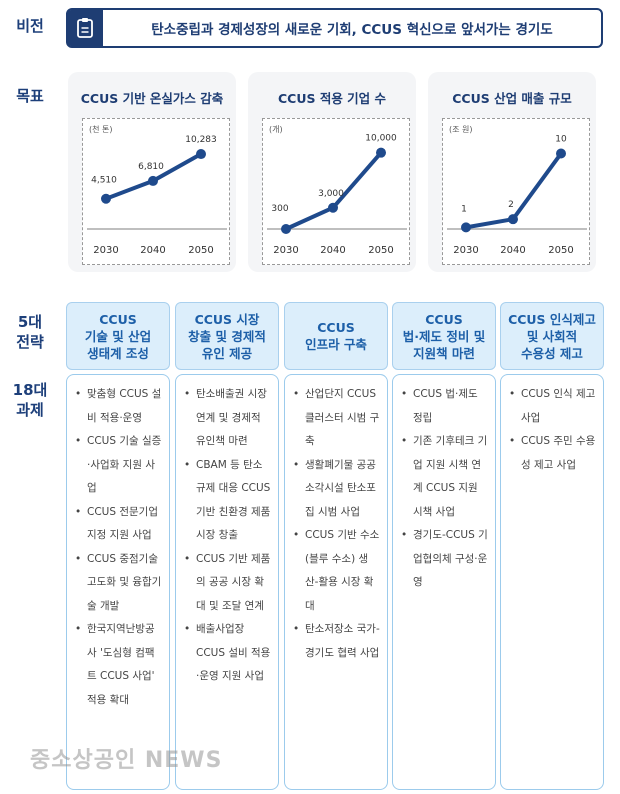  I want to click on strategy-header: CCUS 인식제고 및 사회적 수용성 제고, so click(552, 336).